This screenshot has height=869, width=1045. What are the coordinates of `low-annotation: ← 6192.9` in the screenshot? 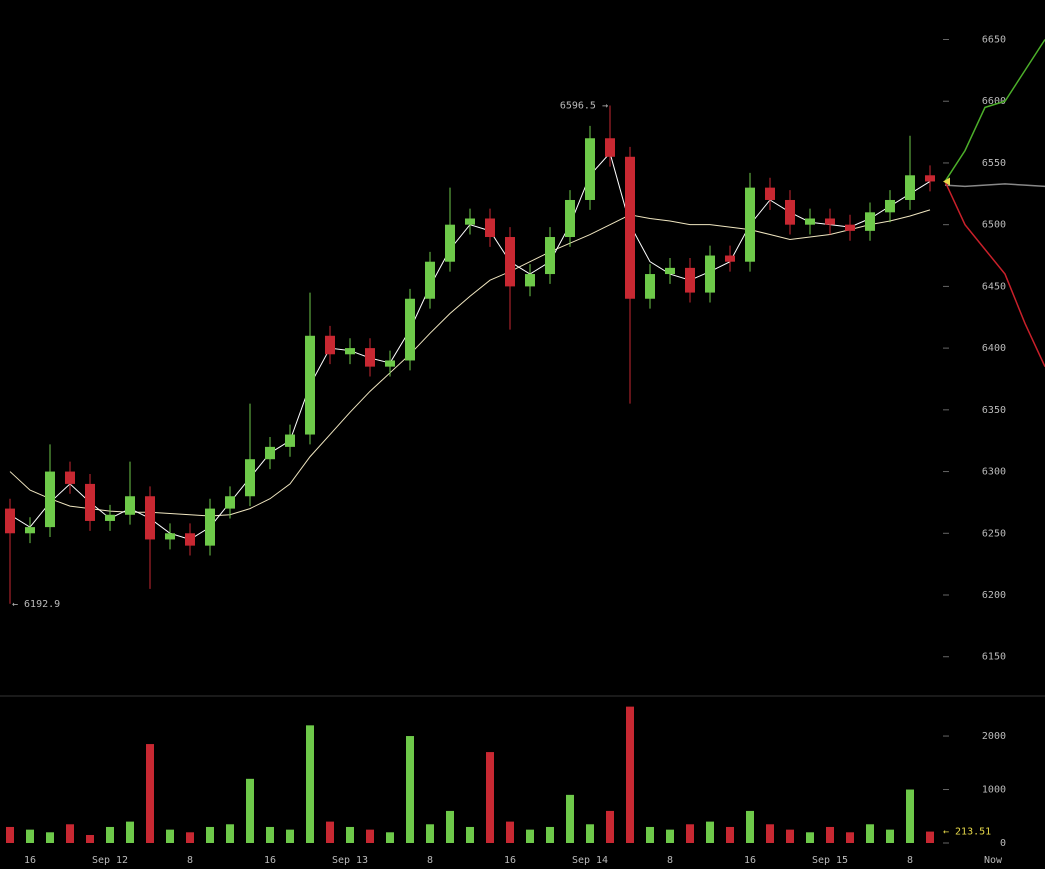 It's located at (36, 604).